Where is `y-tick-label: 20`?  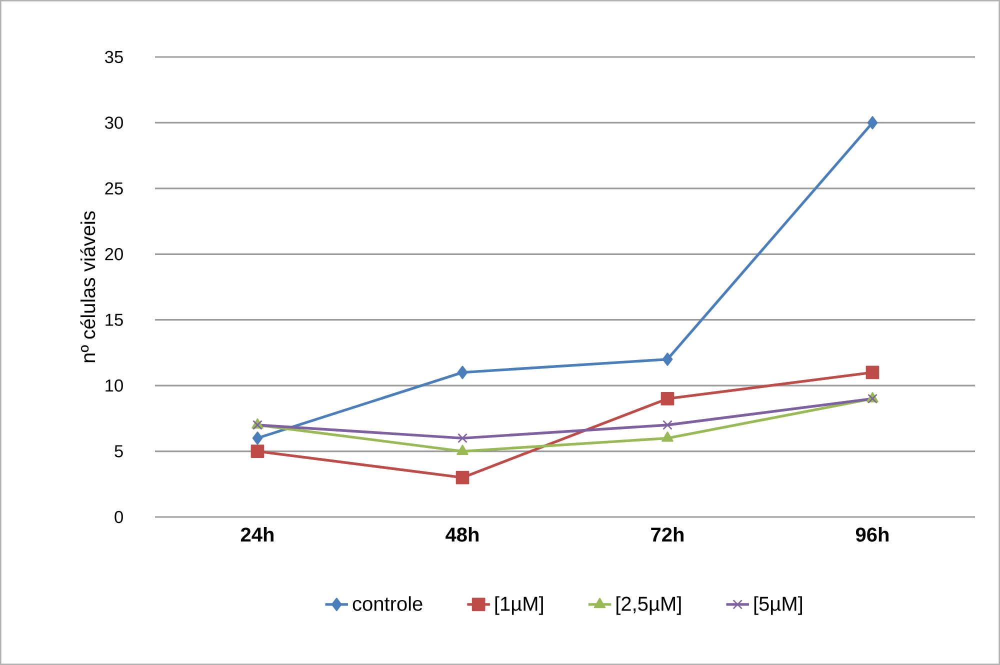
y-tick-label: 20 is located at coordinates (114, 254).